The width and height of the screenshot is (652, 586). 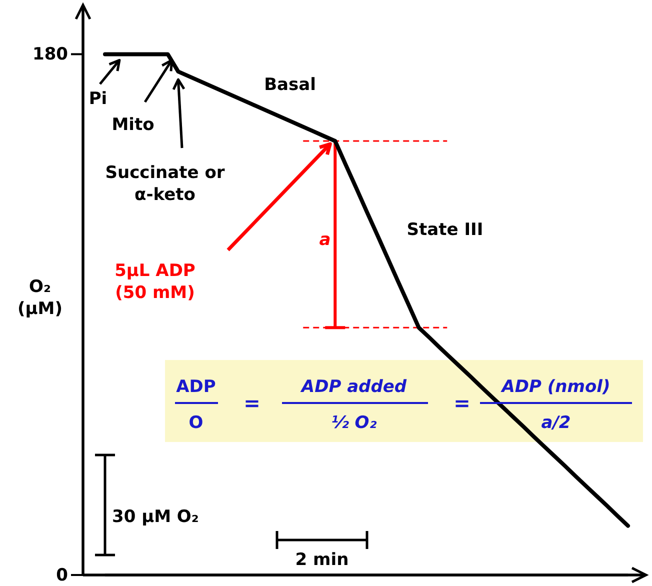 I want to click on annotation: Mito, so click(x=133, y=125).